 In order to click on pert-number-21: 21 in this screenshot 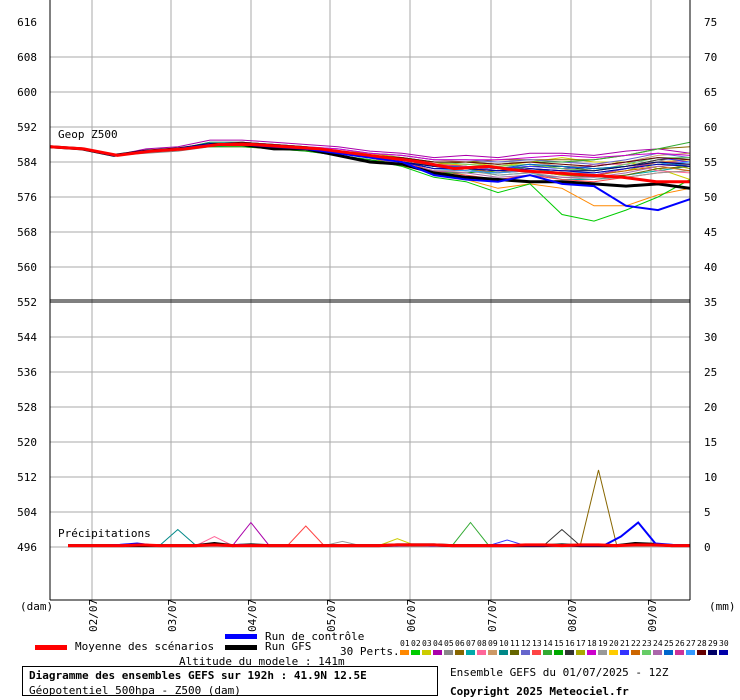, I will do `click(625, 643)`.